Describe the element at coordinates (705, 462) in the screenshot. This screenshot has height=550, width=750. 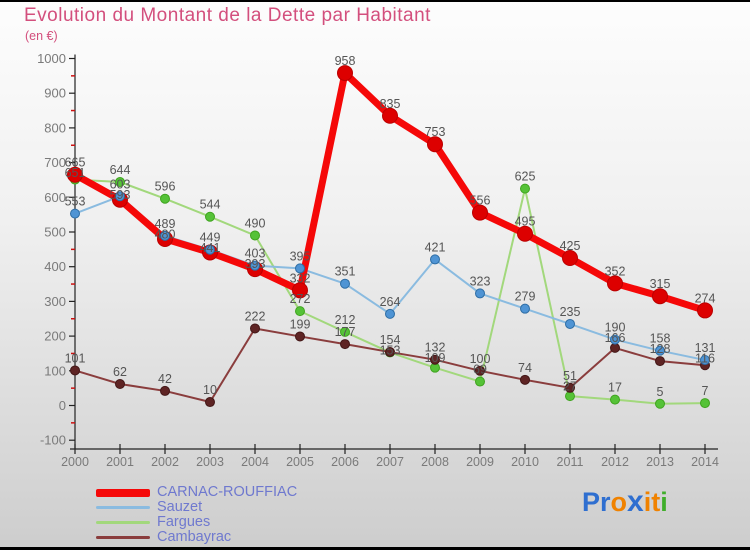
I see `x-tick-label: 2014` at that location.